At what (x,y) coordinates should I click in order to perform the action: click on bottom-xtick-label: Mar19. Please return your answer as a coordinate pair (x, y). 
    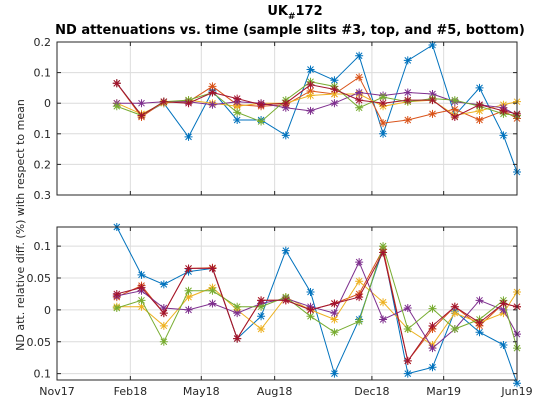
    Looking at the image, I should click on (443, 391).